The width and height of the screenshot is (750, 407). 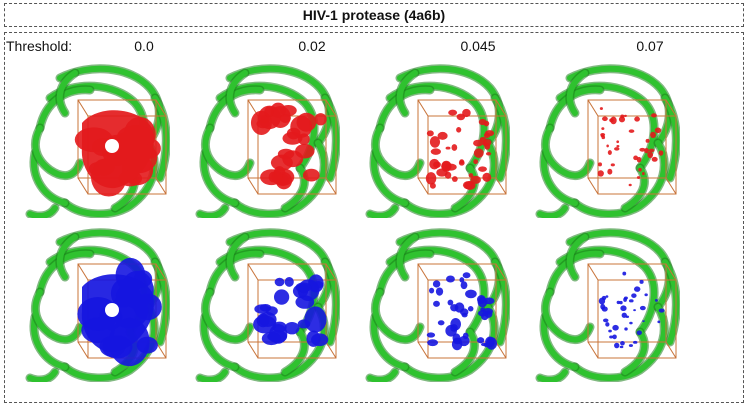 I want to click on threshold-value-0: 0.0, so click(x=144, y=46).